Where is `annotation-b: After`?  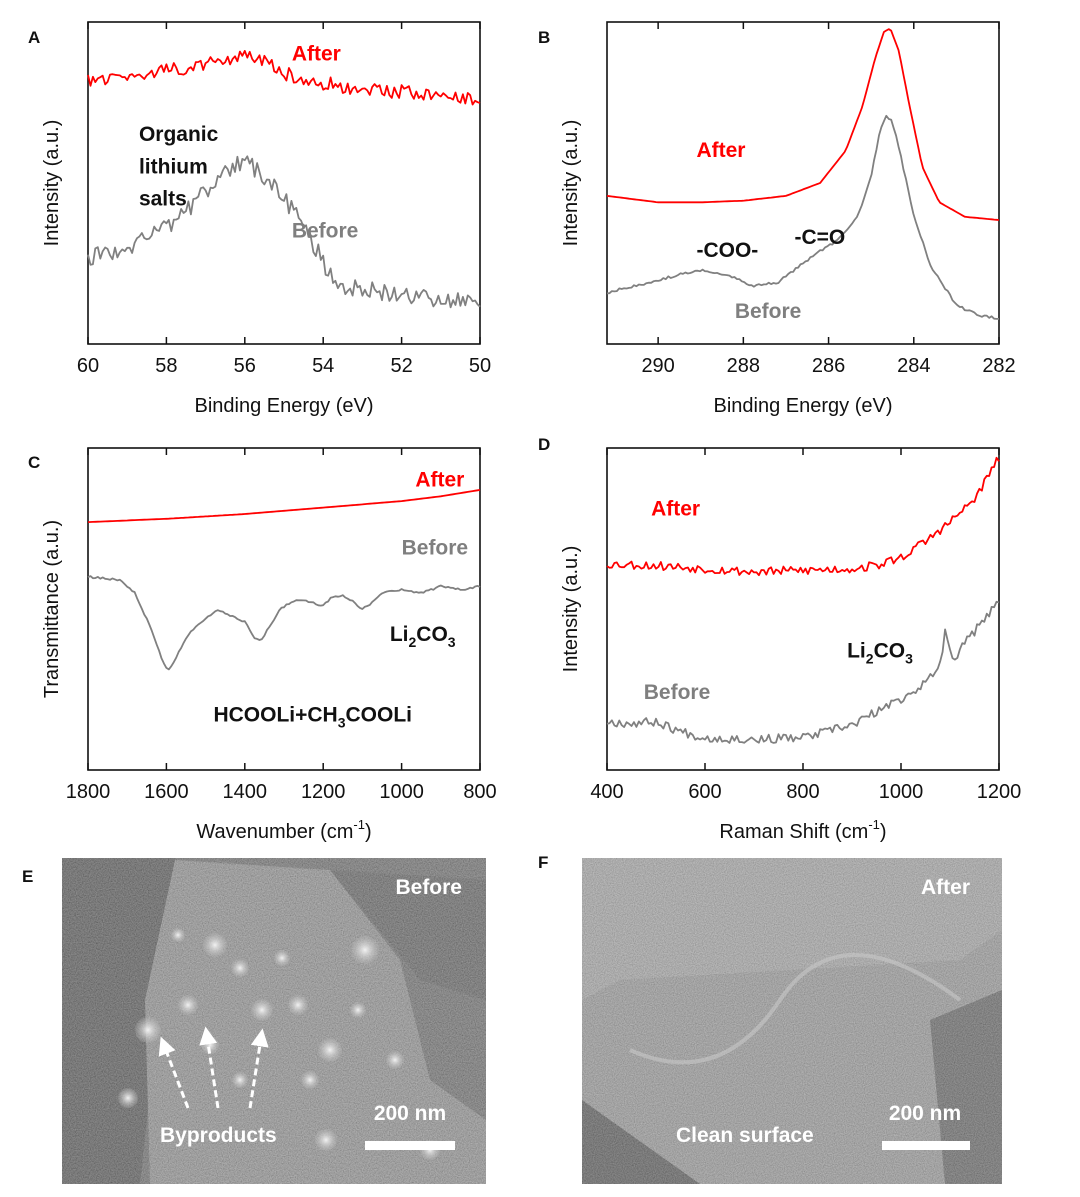 annotation-b: After is located at coordinates (720, 150).